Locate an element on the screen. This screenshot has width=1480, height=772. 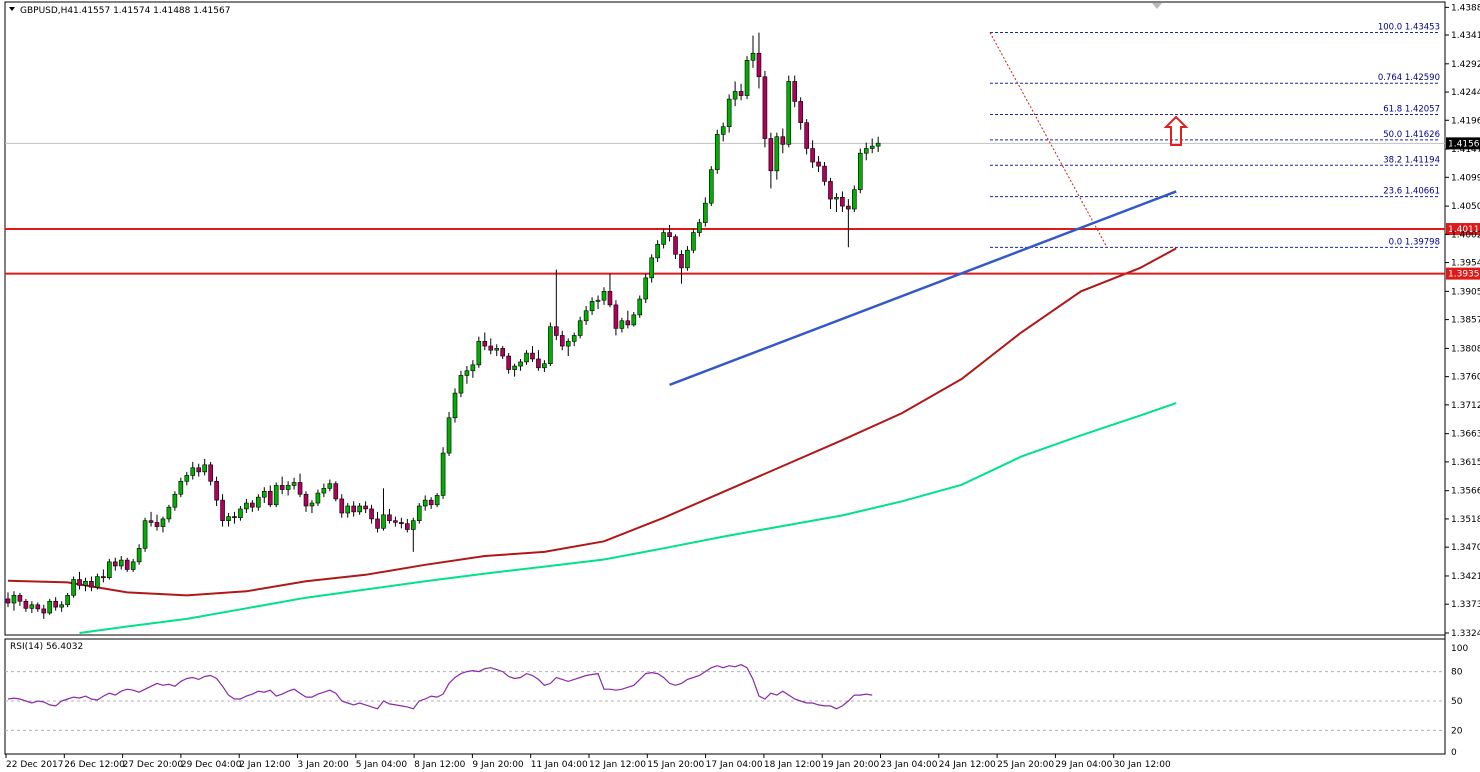
y-tick-label: 1.40500 is located at coordinates (1465, 207).